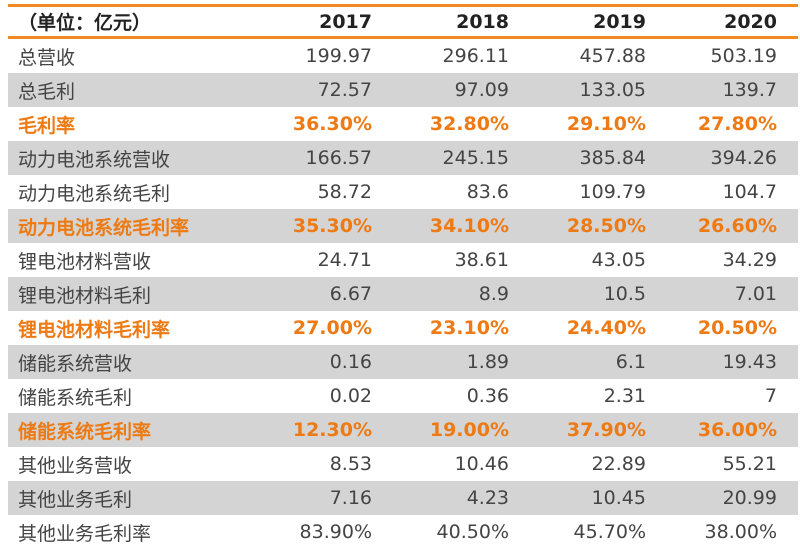 This screenshot has width=800, height=549. I want to click on table-row: 储能系统营收 0.16 1.89 6.1 19.43, so click(403, 362).